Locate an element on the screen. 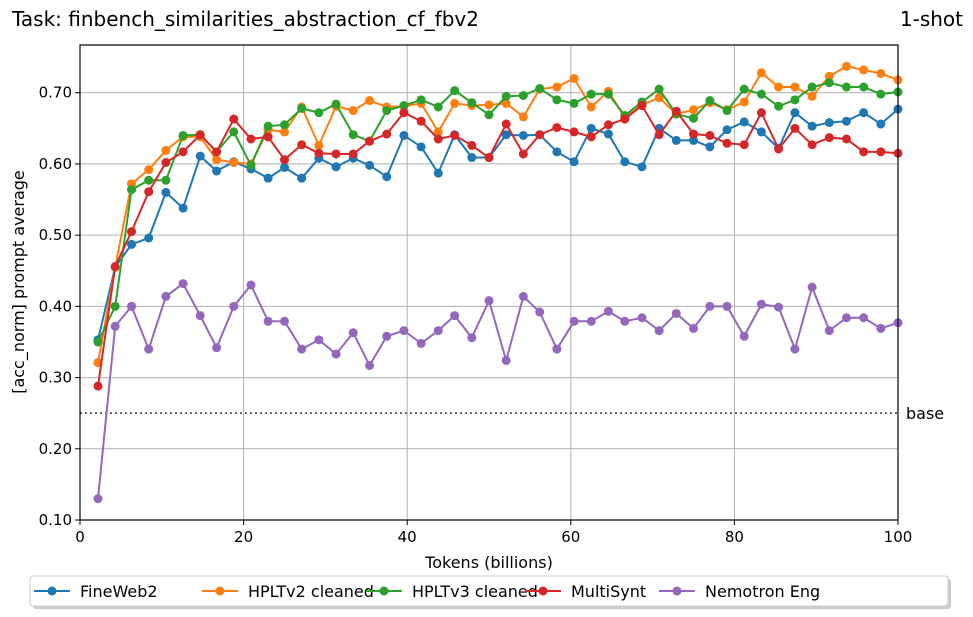 The height and width of the screenshot is (617, 973). x-tick-label: 80 is located at coordinates (734, 537).